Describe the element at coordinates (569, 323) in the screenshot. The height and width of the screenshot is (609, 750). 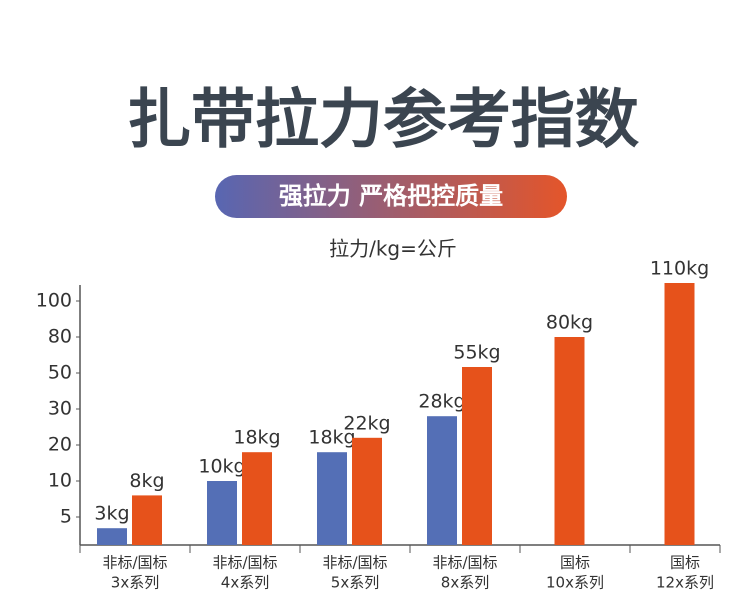
I see `value-label: 80kg` at that location.